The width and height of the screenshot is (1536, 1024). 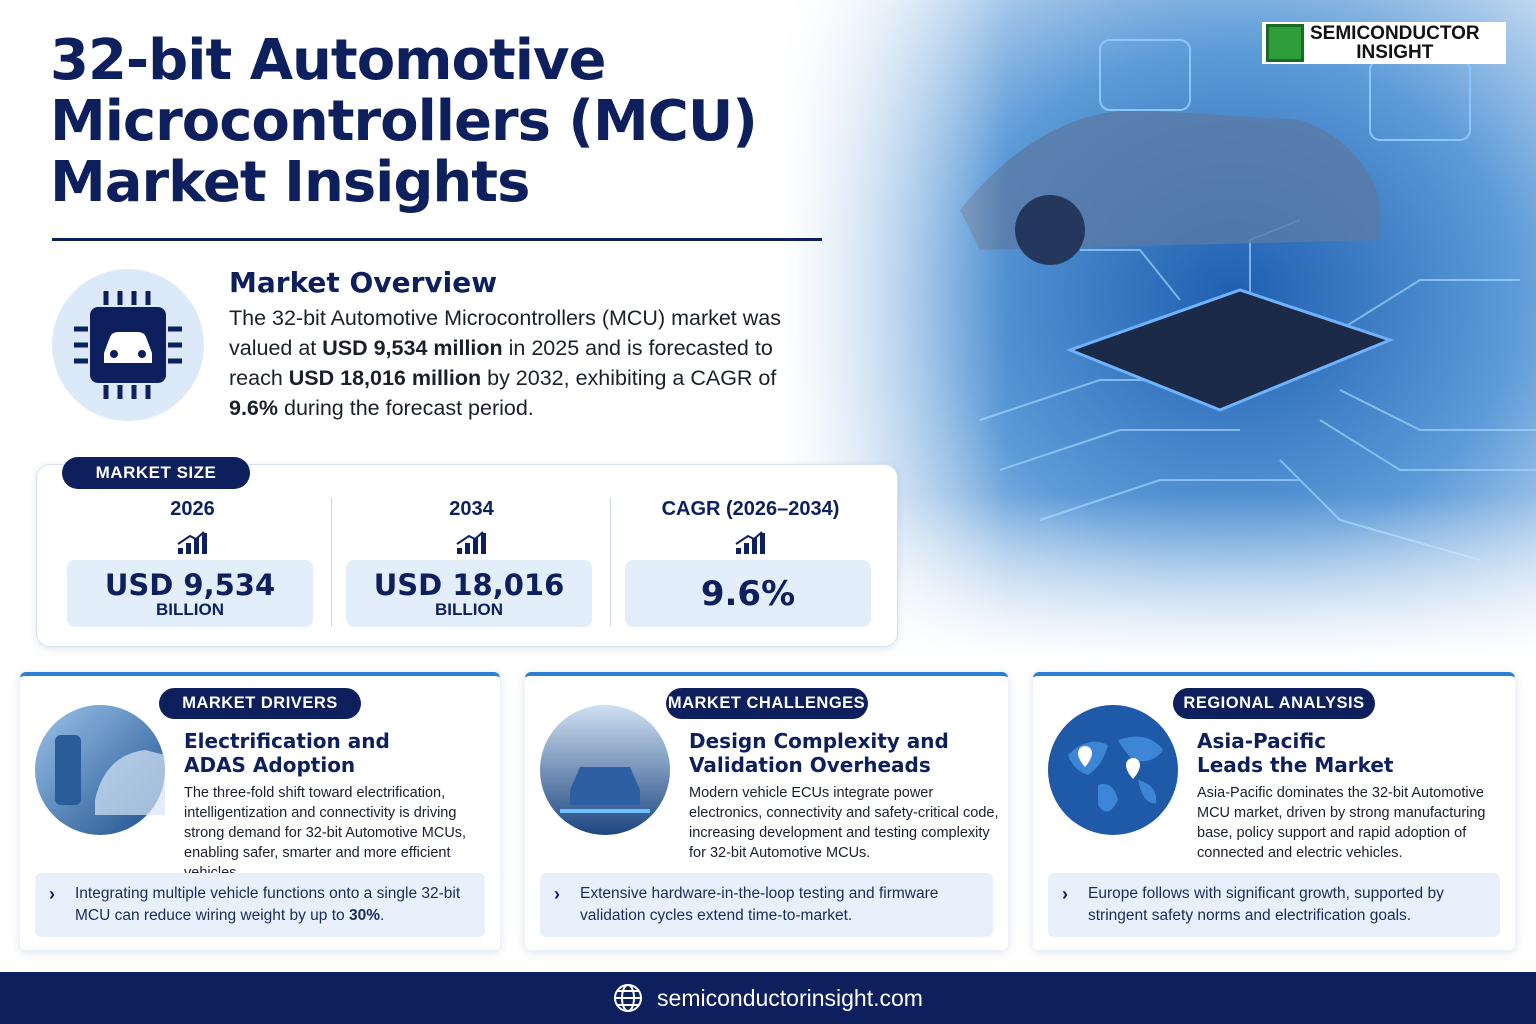 I want to click on emphasis: 9.6%, so click(x=254, y=408).